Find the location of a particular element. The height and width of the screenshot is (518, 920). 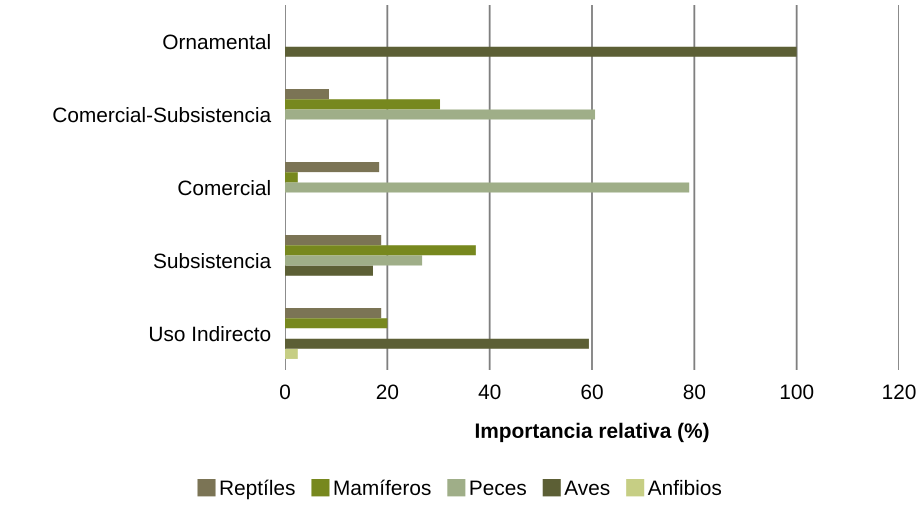

legend-label: Reptíles is located at coordinates (257, 490).